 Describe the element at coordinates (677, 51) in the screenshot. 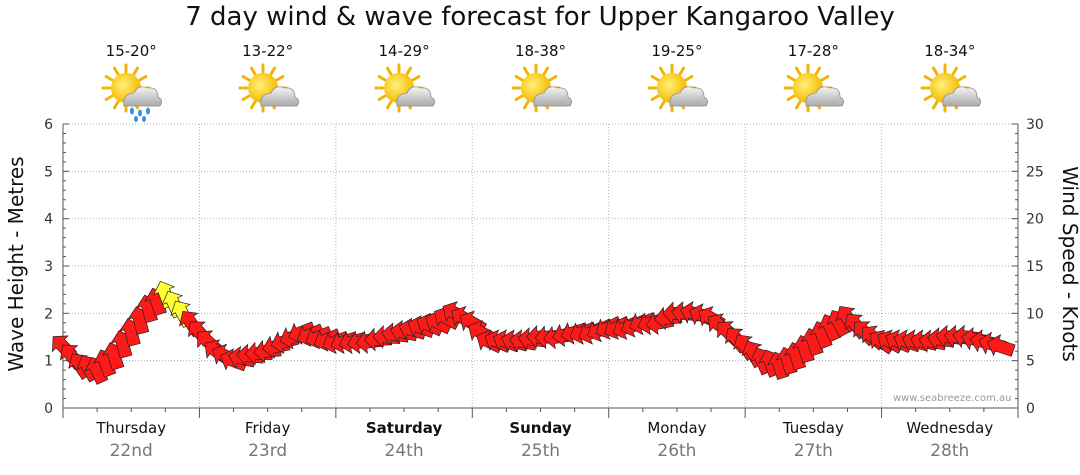

I see `temperature-range: 19-25°` at that location.